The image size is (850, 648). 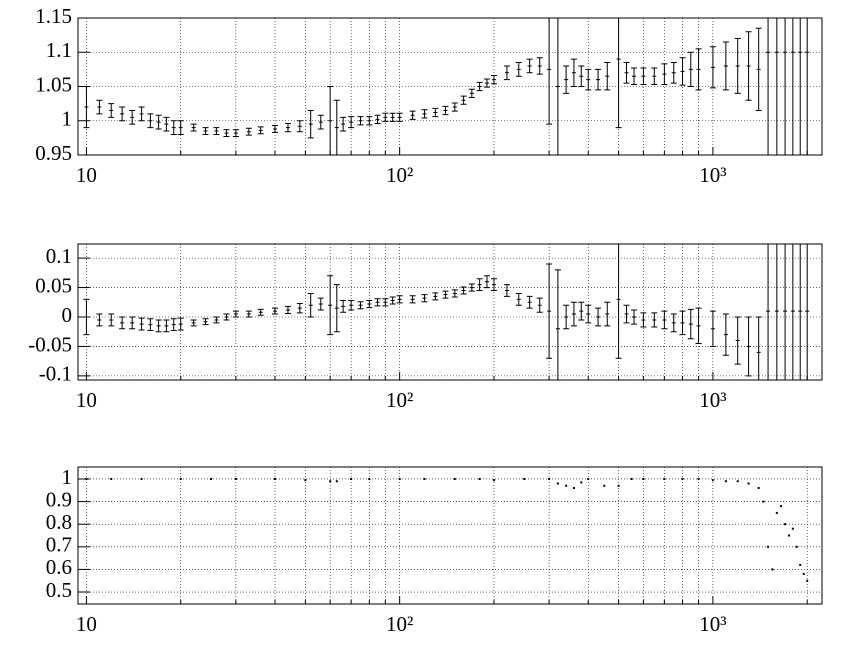 I want to click on y-tick-label: 0.9, so click(x=59, y=499).